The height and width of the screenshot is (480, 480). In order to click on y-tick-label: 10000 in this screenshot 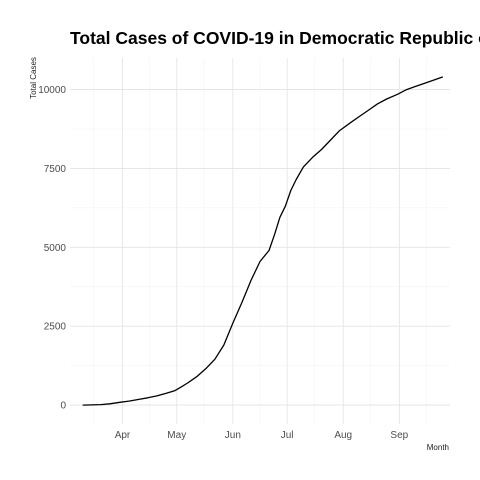, I will do `click(52, 90)`.